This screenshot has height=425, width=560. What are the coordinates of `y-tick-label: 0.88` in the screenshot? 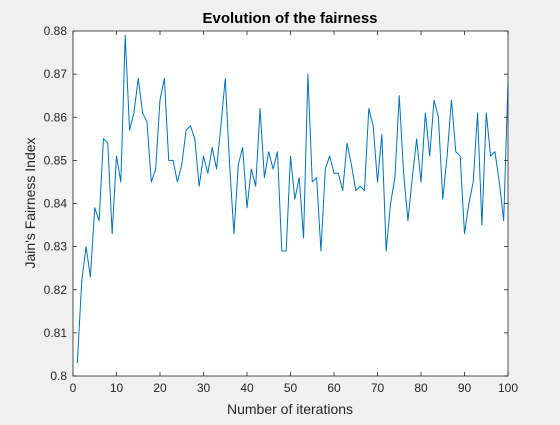 It's located at (56, 31).